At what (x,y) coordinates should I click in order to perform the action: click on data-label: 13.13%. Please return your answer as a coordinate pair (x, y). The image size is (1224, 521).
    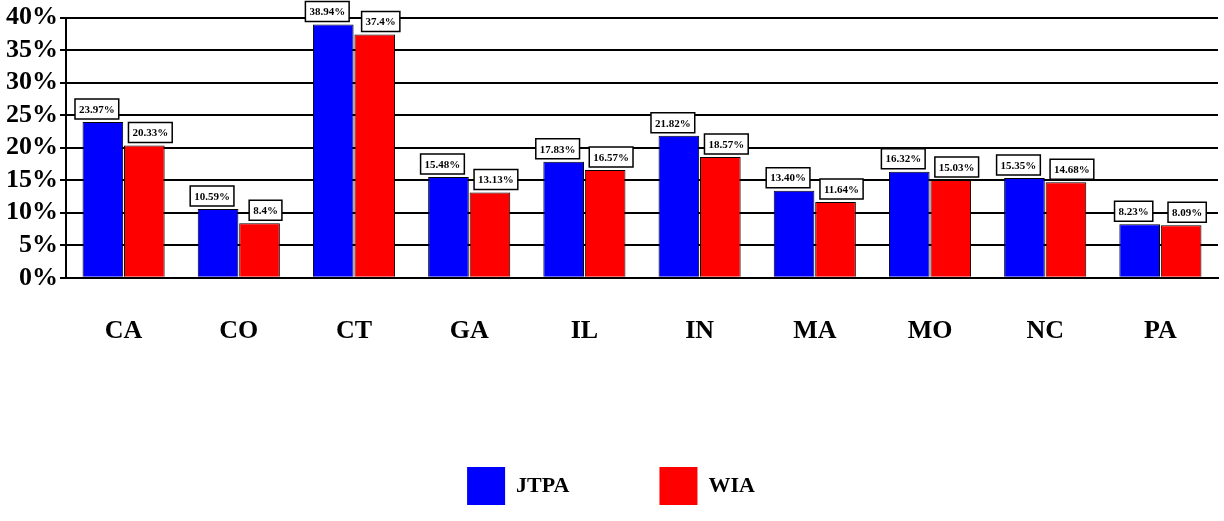
    Looking at the image, I should click on (496, 179).